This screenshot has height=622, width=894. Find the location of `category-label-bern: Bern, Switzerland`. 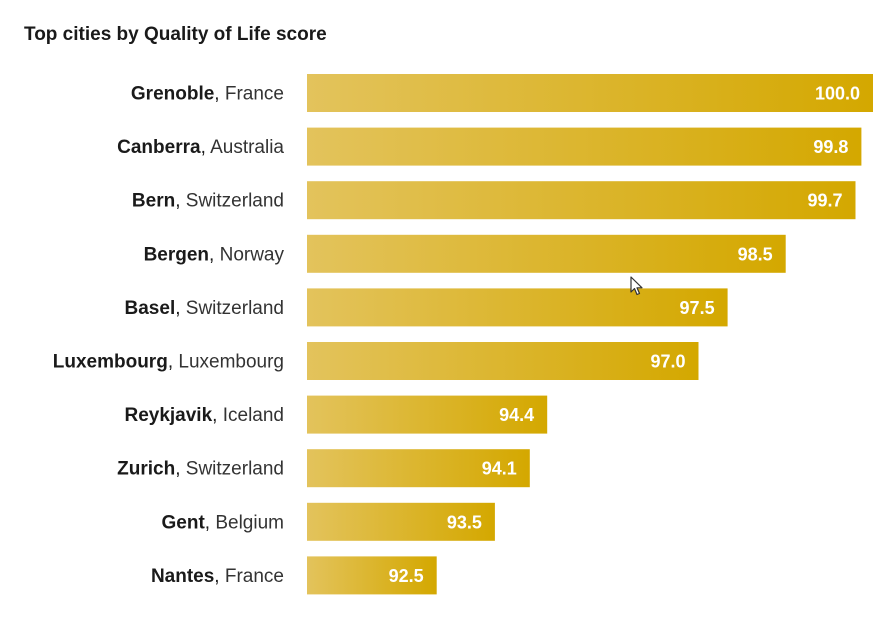

category-label-bern: Bern, Switzerland is located at coordinates (208, 201).